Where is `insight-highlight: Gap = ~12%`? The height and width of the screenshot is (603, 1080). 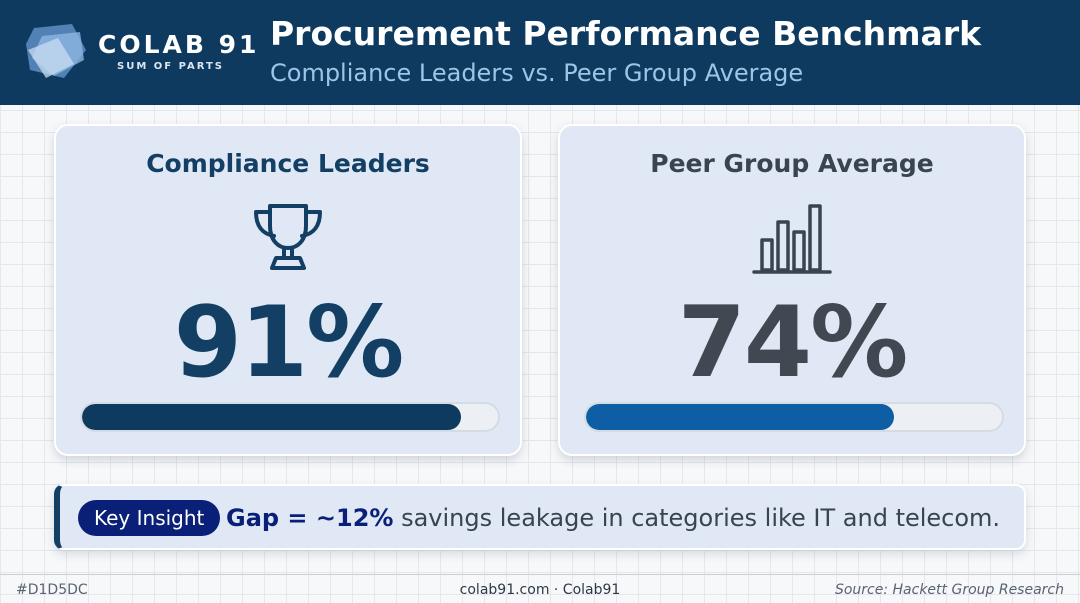
insight-highlight: Gap = ~12% is located at coordinates (310, 518).